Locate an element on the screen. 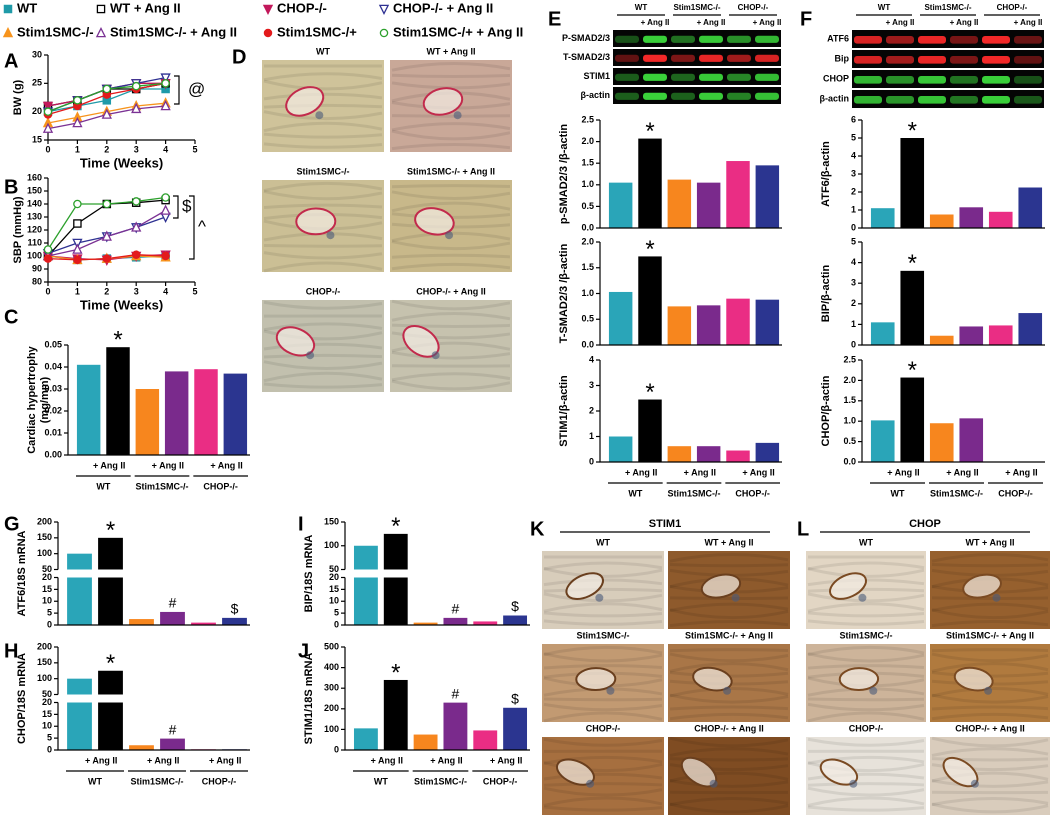  group-label: WT is located at coordinates (103, 486).